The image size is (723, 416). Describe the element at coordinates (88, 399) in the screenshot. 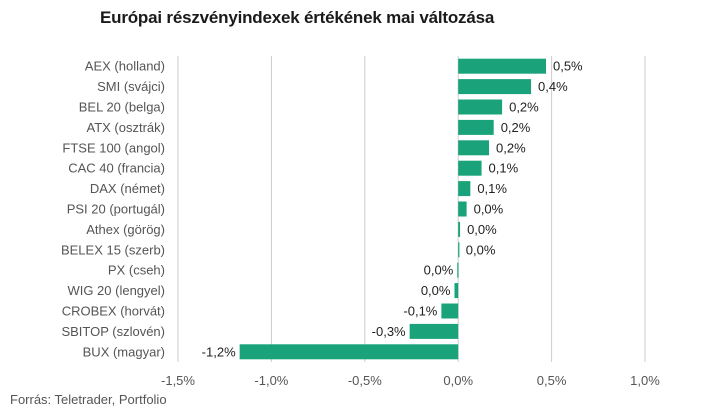

I see `source-note: Forrás: Teletrader, Portfolio` at that location.